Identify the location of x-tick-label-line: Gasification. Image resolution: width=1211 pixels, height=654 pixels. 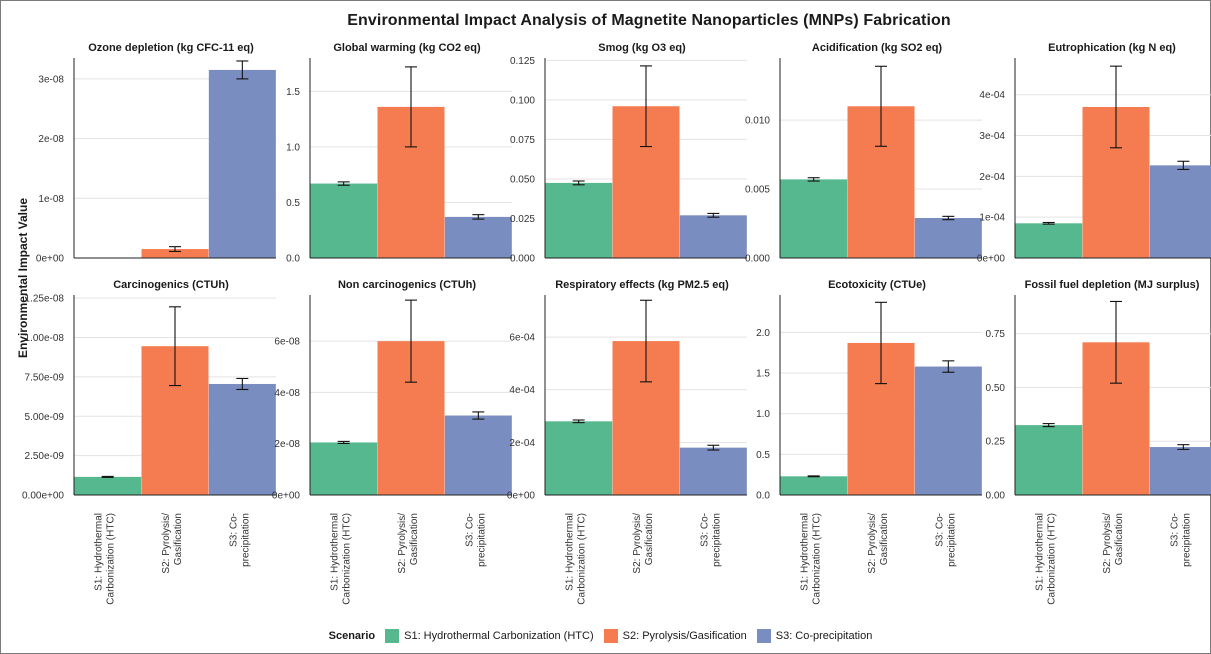
(414, 539).